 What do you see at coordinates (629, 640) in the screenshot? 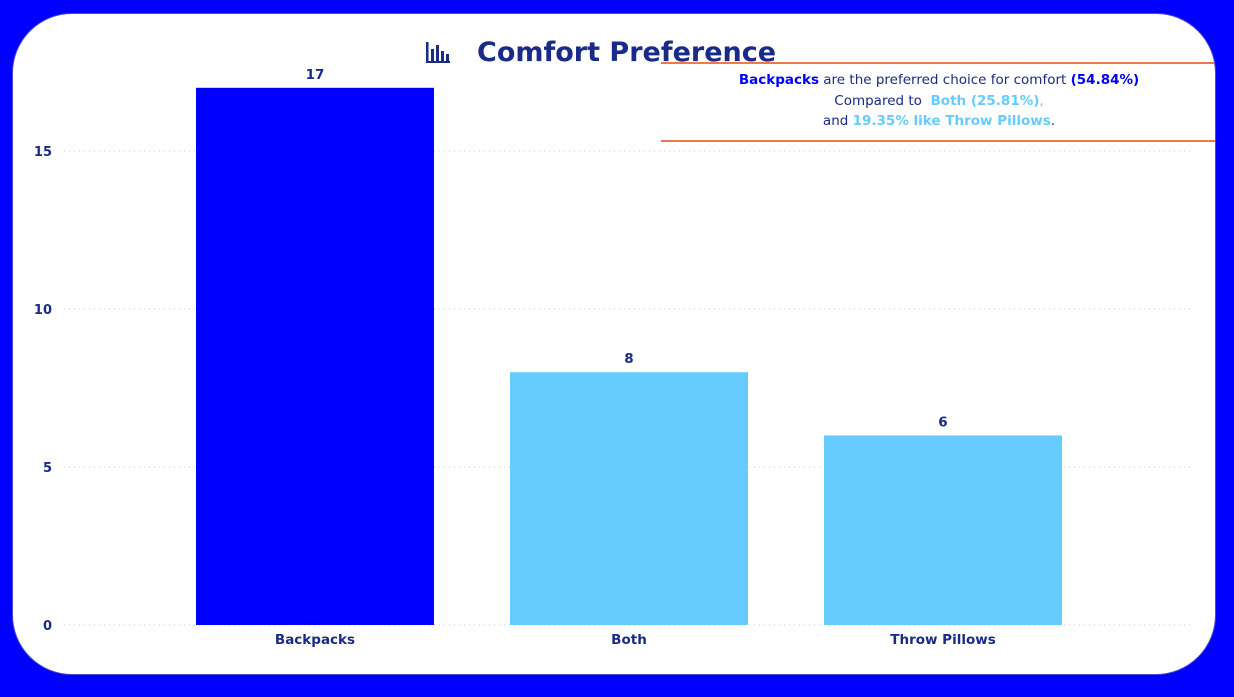
I see `x-category-label: Both` at bounding box center [629, 640].